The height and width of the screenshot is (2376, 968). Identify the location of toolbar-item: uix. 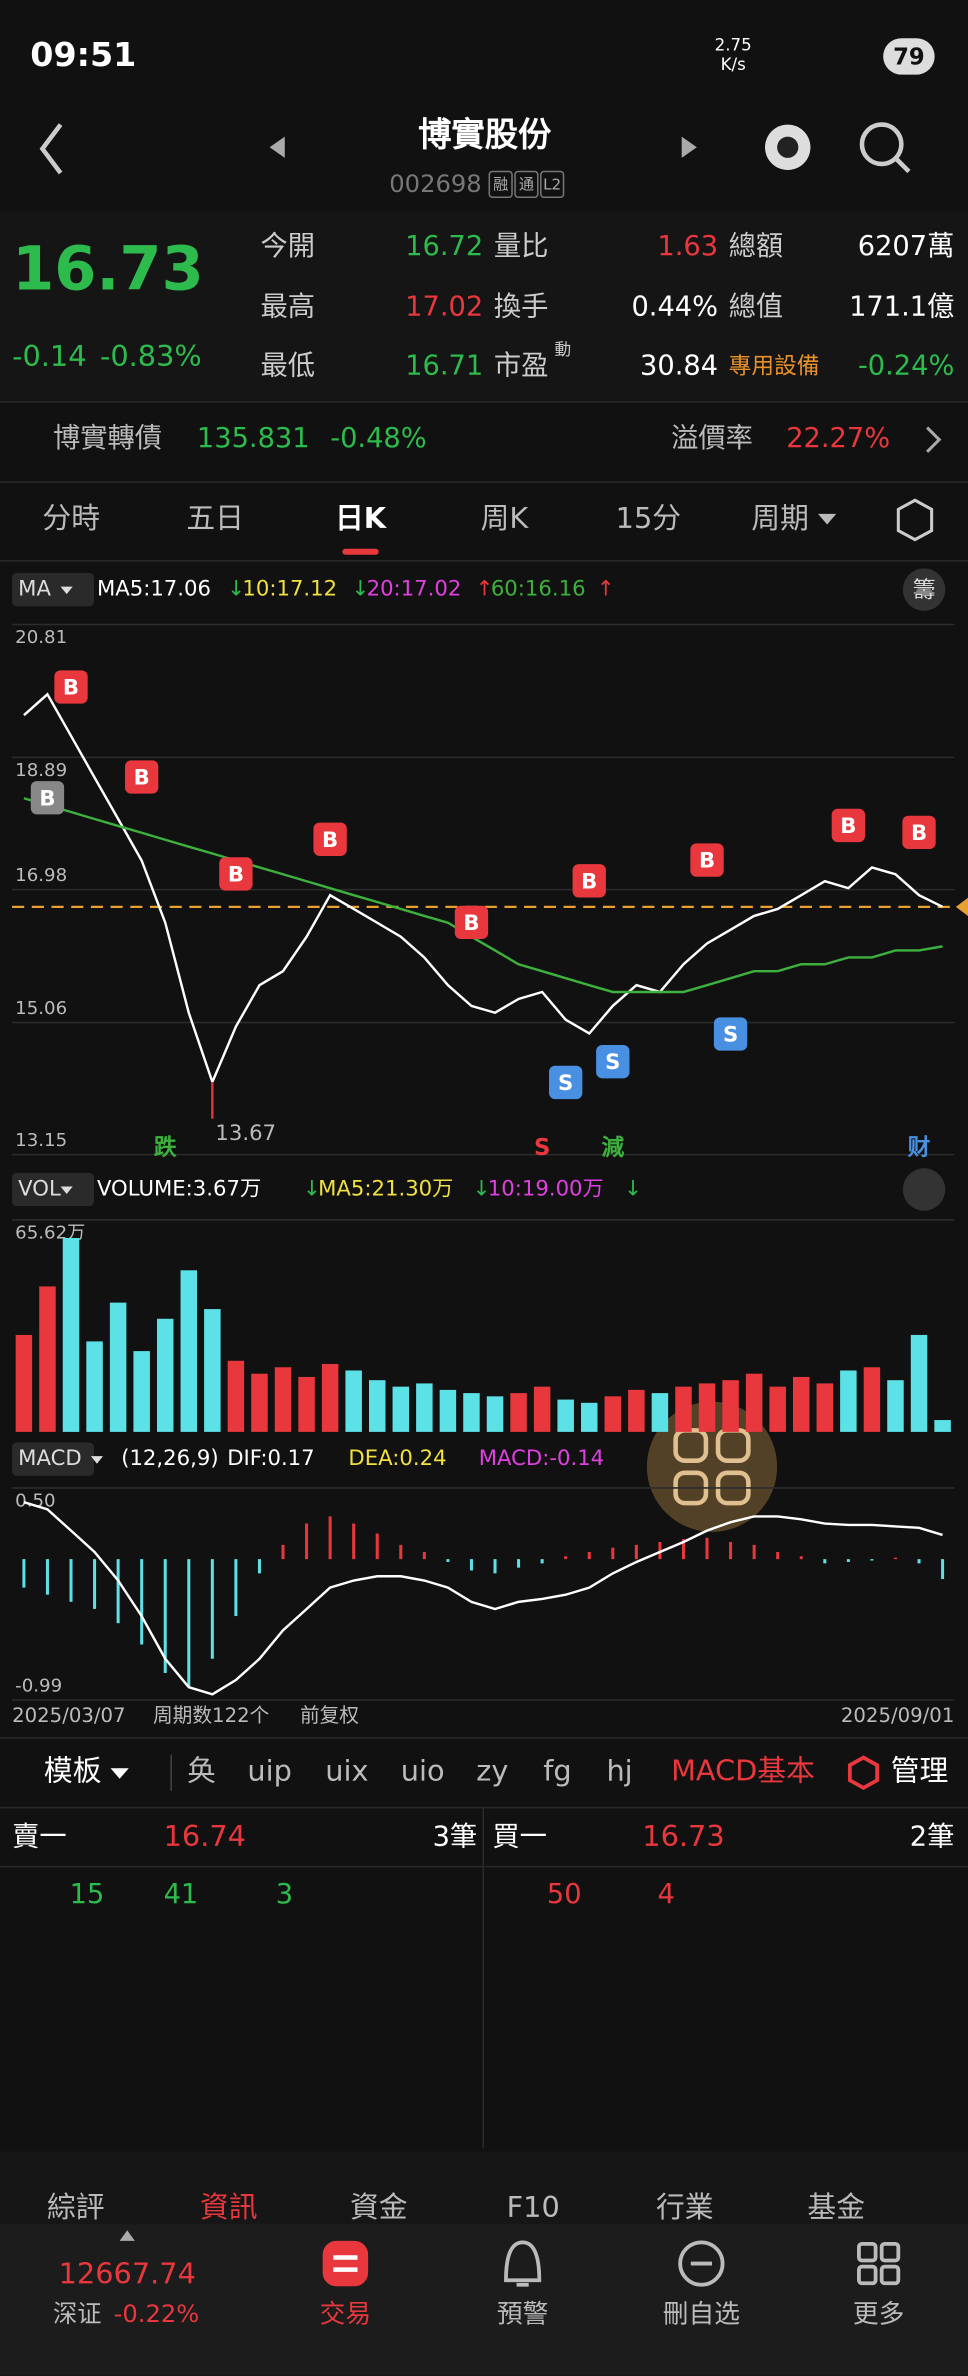
(346, 1771).